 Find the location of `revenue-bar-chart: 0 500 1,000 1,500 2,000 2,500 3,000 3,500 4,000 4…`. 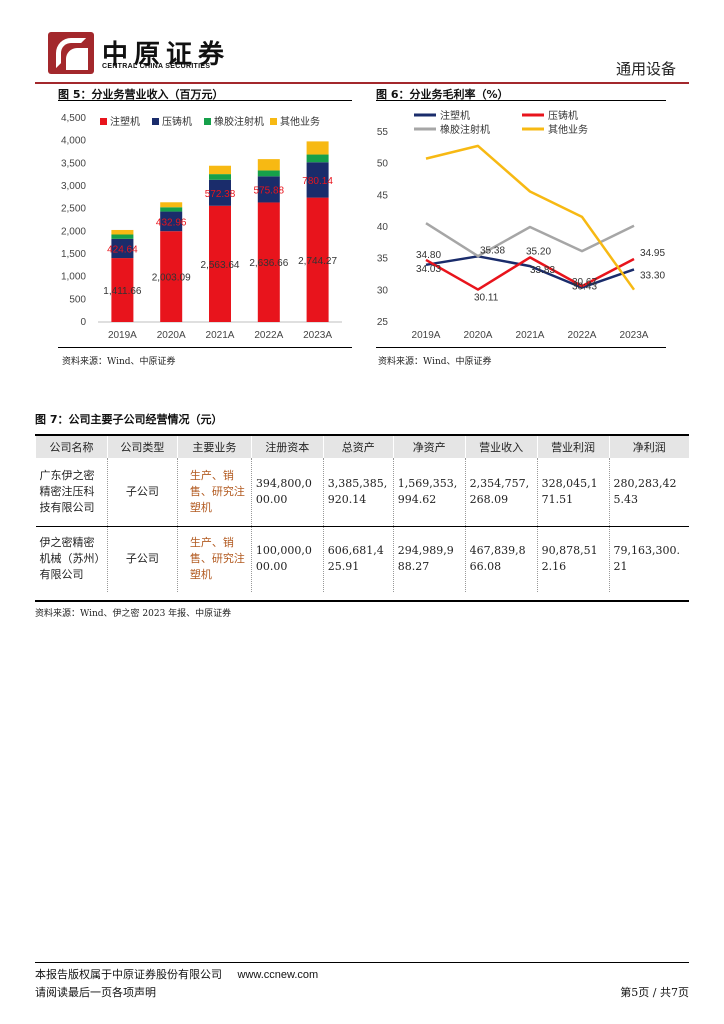

revenue-bar-chart: 0 500 1,000 1,500 2,000 2,500 3,000 3,500 4,000 4… is located at coordinates (201, 227).